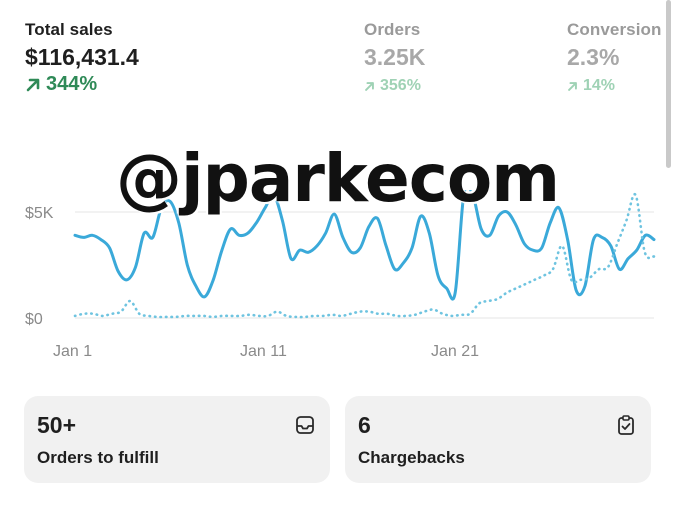 This screenshot has height=525, width=675. I want to click on card-value: 50+, so click(57, 425).